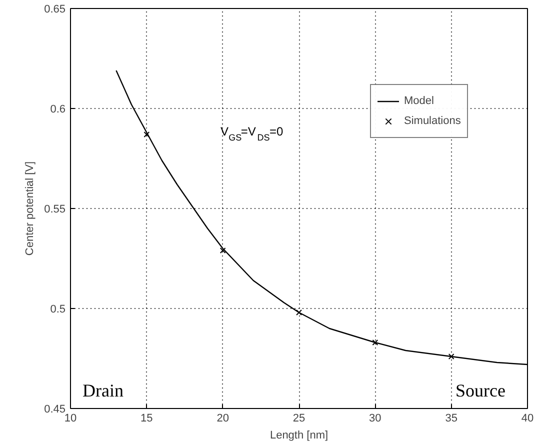 The height and width of the screenshot is (446, 539). I want to click on x-tick-label: 10, so click(70, 418).